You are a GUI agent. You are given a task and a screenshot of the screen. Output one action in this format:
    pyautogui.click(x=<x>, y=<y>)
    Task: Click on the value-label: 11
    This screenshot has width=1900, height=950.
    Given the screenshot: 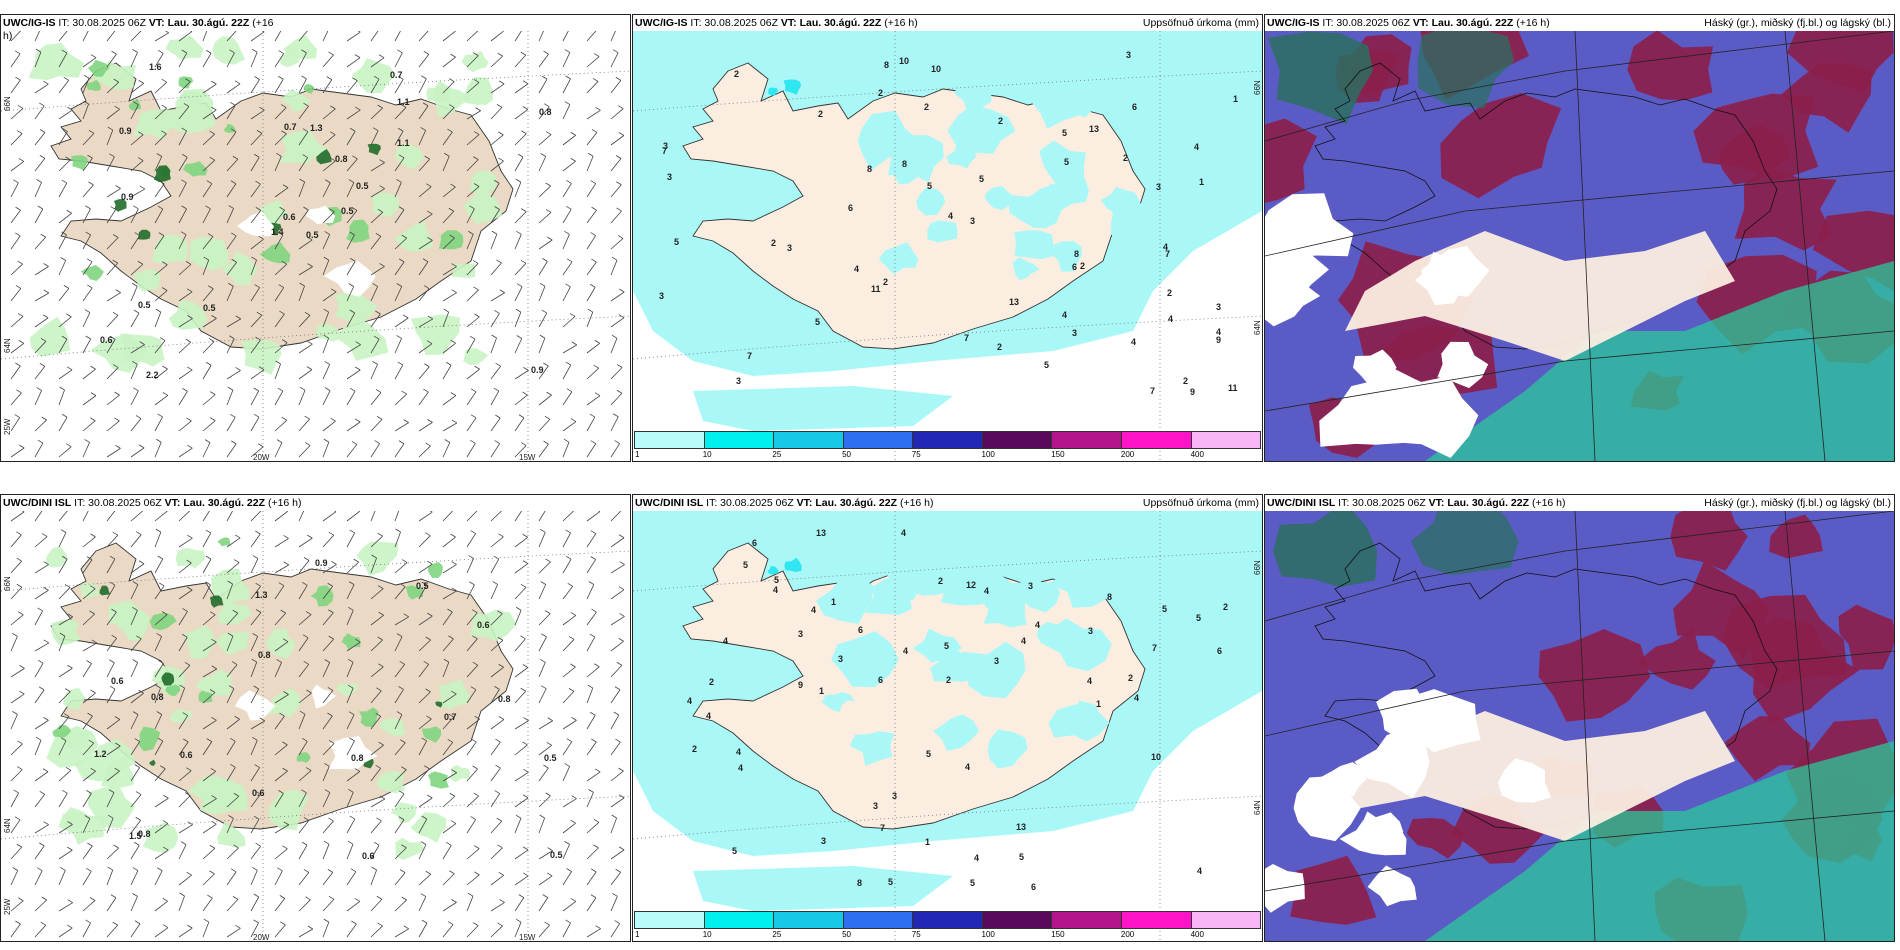 What is the action you would take?
    pyautogui.click(x=876, y=289)
    